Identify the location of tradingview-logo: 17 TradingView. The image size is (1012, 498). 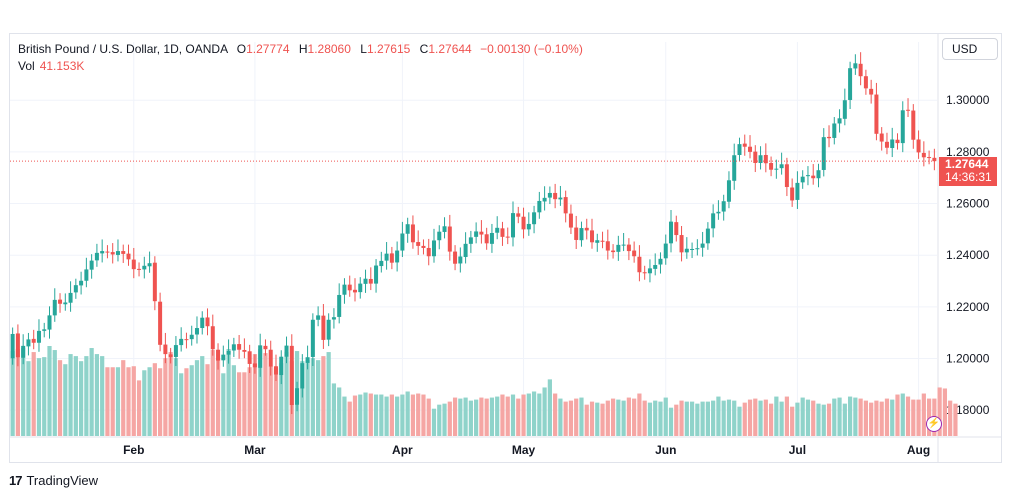
(53, 480).